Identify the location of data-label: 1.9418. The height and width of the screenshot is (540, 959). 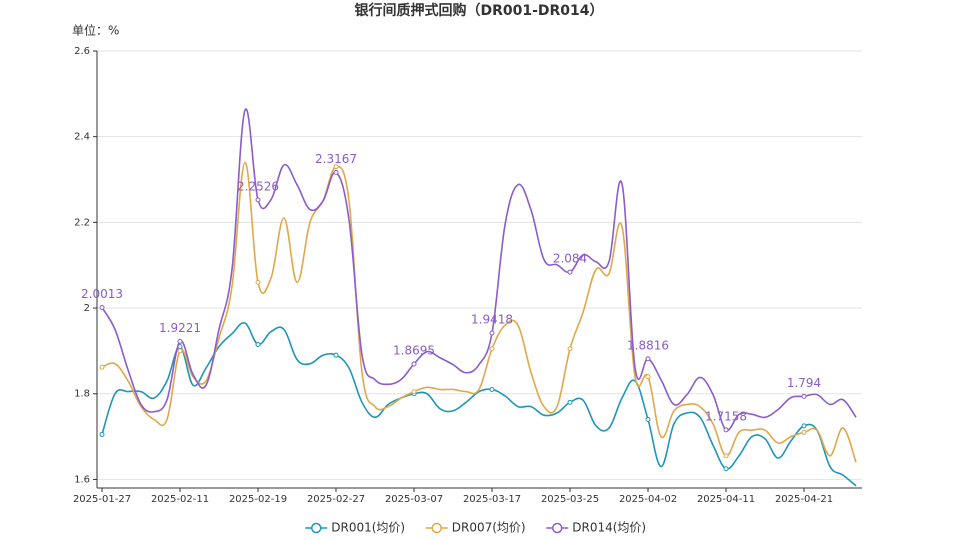
(492, 319).